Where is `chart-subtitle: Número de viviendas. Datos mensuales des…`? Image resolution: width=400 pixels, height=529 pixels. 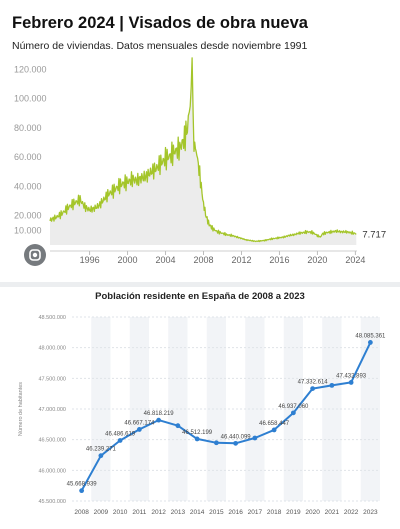 chart-subtitle: Número de viviendas. Datos mensuales des… is located at coordinates (160, 46).